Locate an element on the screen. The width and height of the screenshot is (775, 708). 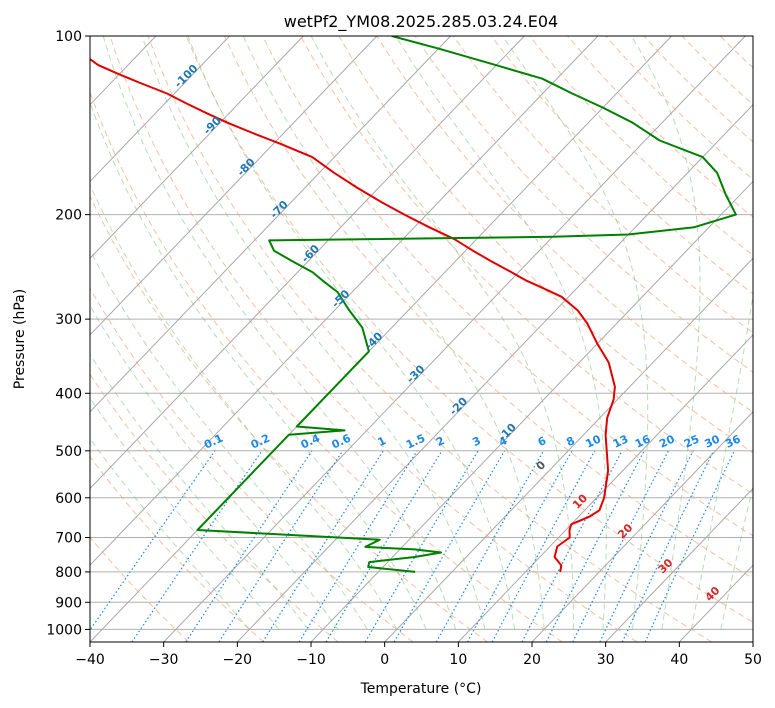
y-tick-label: 100 is located at coordinates (68, 37).